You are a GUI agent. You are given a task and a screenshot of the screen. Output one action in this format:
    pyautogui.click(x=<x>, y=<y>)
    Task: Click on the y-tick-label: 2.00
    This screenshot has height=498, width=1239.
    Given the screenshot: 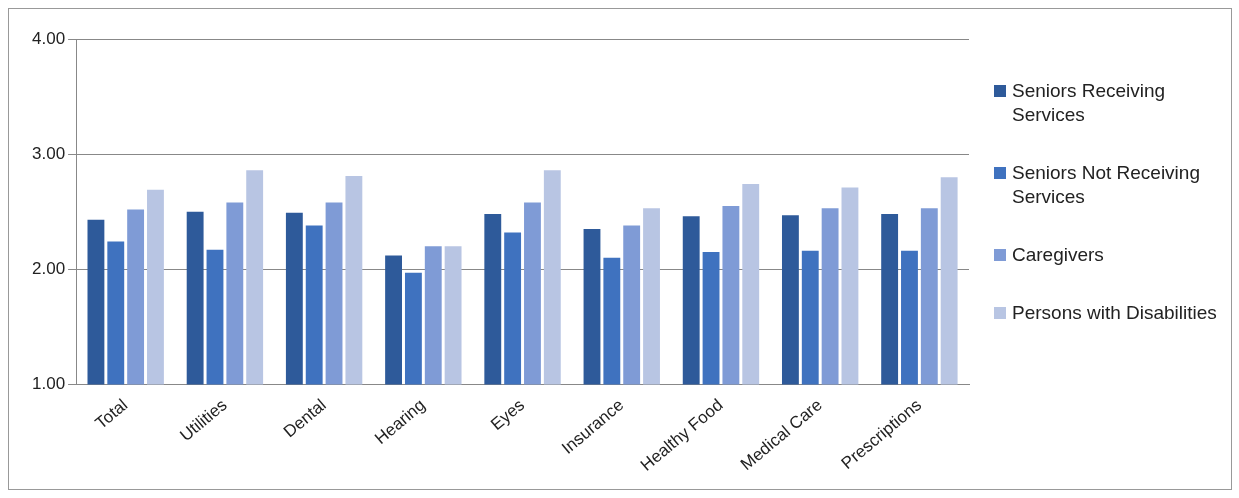 What is the action you would take?
    pyautogui.click(x=48, y=268)
    